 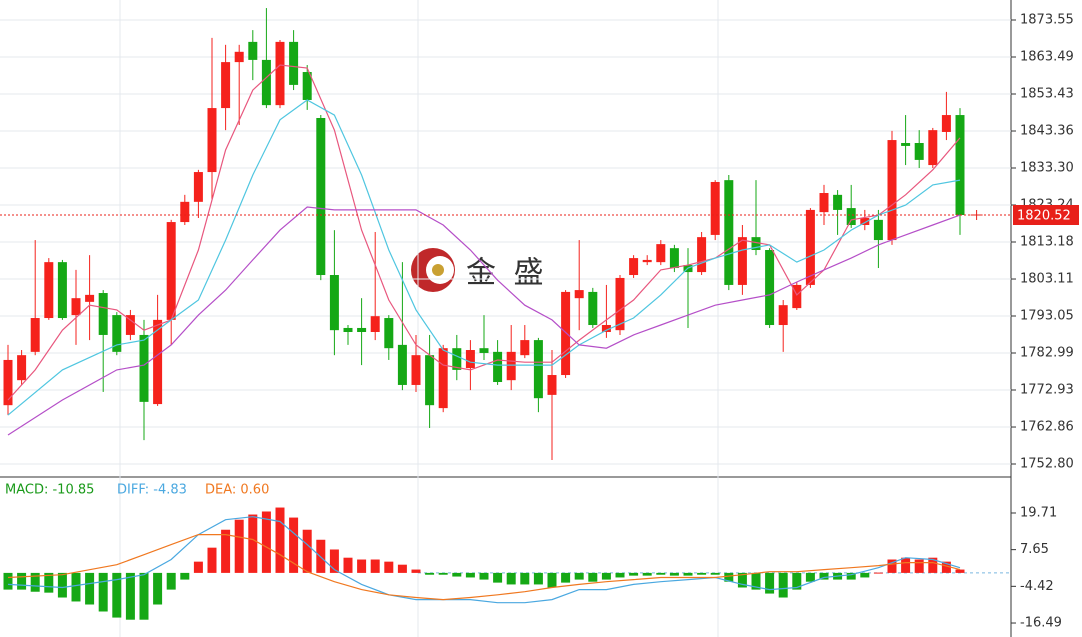 I want to click on last-price-cross, so click(x=976, y=215).